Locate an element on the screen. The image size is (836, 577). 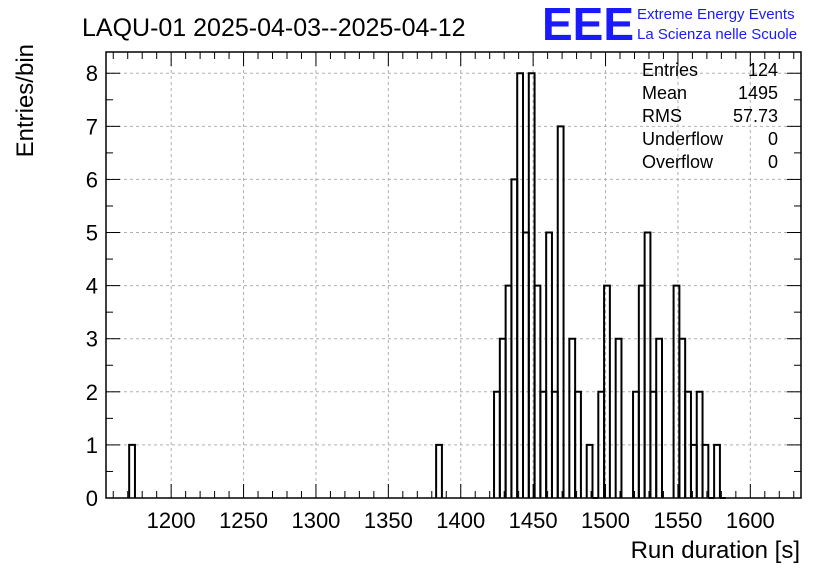
x-axis-label: Run duration [s] is located at coordinates (715, 550).